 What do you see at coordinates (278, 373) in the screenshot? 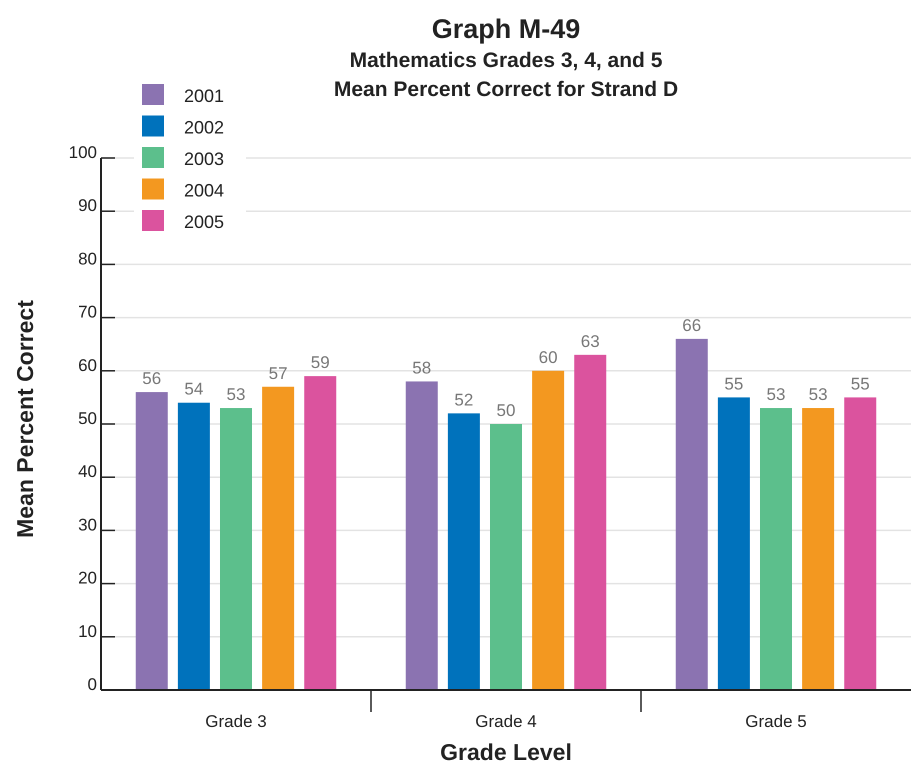
I see `data-label: 57` at bounding box center [278, 373].